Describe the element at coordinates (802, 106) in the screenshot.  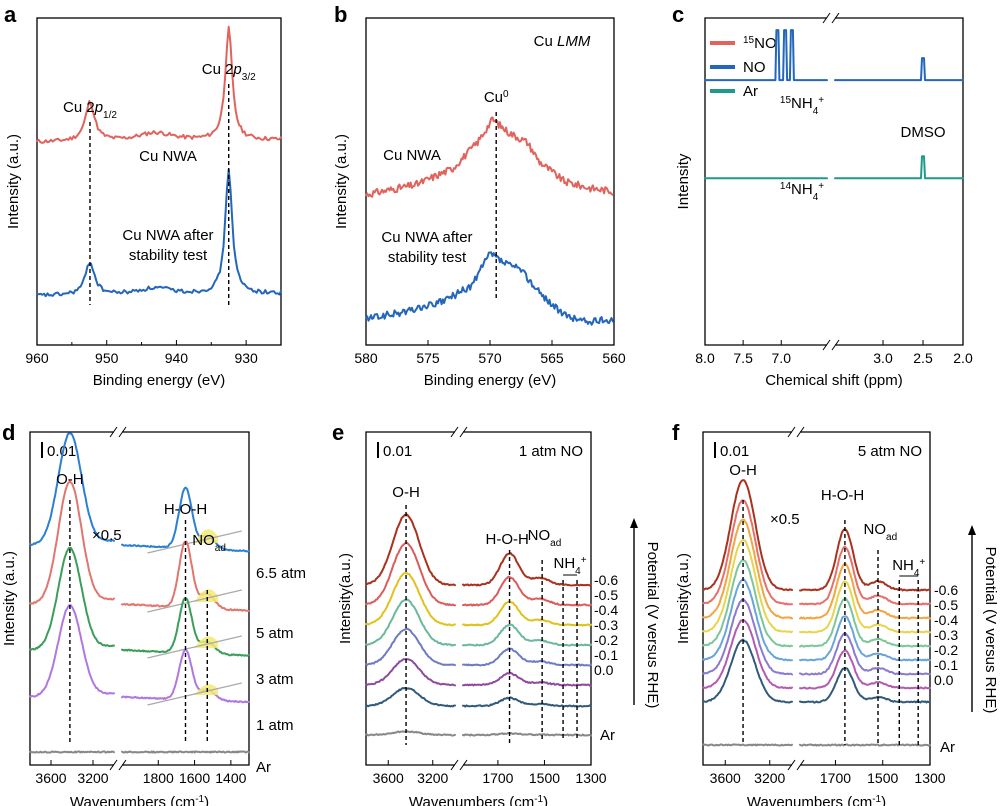
I see `nmr-peak-label: 15NH4+` at that location.